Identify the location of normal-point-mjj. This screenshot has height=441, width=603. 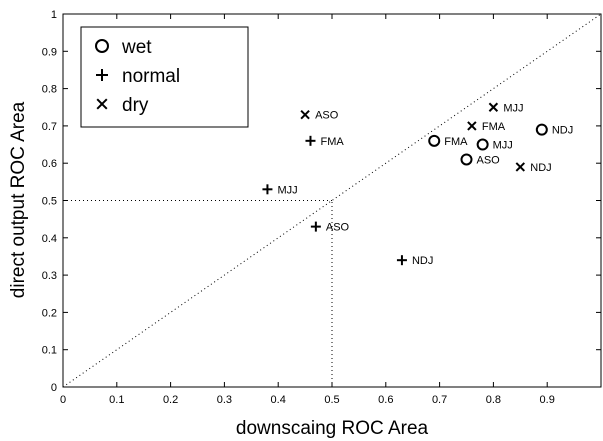
(267, 189).